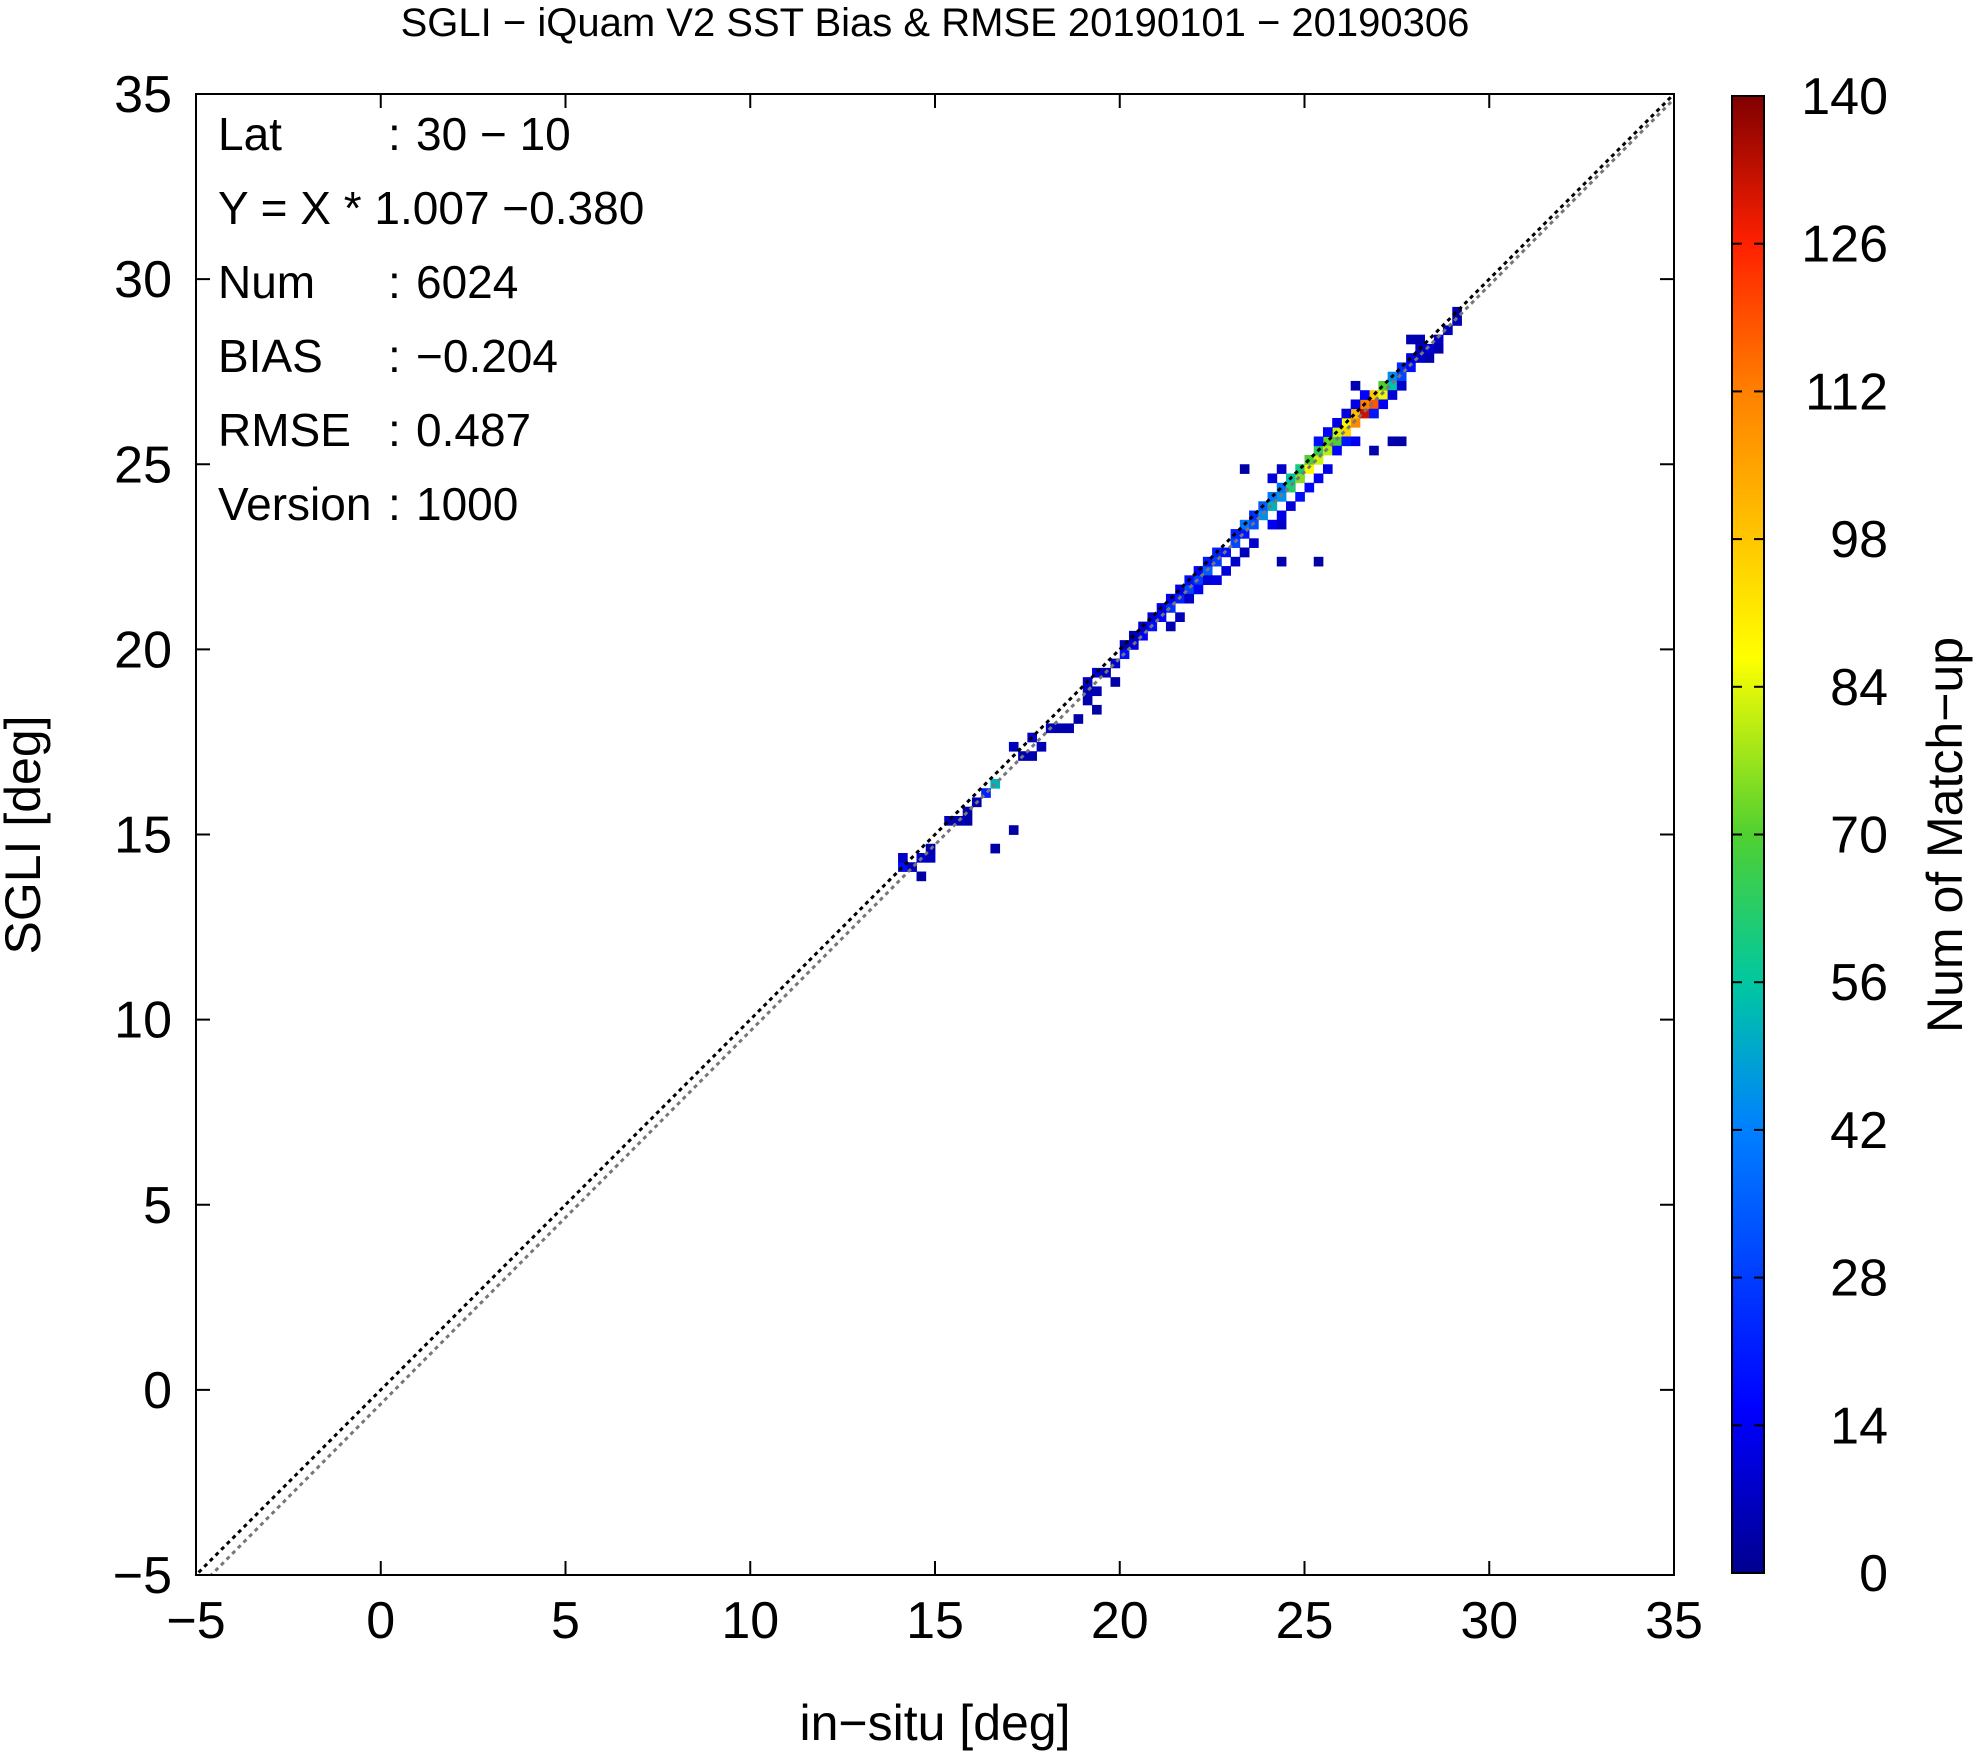 The height and width of the screenshot is (1755, 1979). Describe the element at coordinates (1810, 835) in the screenshot. I see `colorbar-ticks: 0 14 28 42 56 70 84 98 112 126 140` at that location.